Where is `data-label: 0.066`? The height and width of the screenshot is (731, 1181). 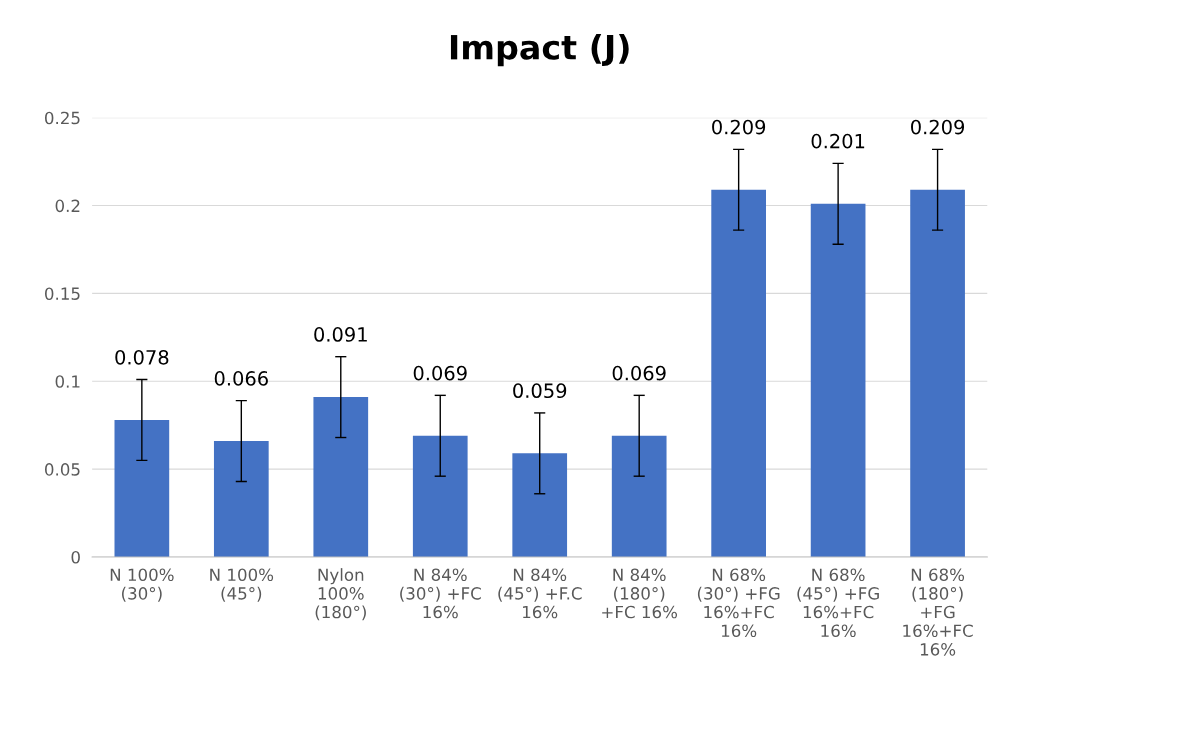
data-label: 0.066 is located at coordinates (241, 378).